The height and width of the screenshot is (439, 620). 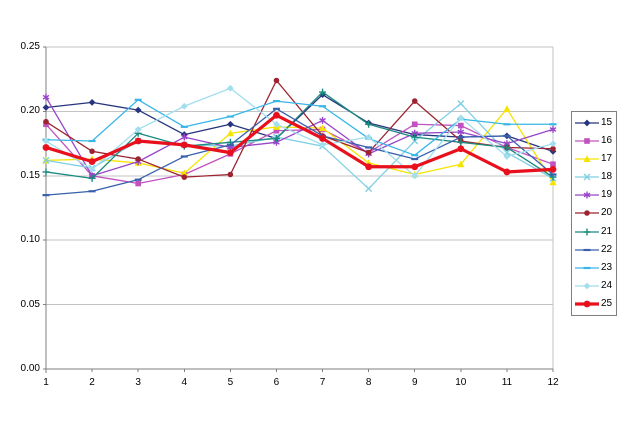 What do you see at coordinates (607, 141) in the screenshot?
I see `legend-item-label: 16` at bounding box center [607, 141].